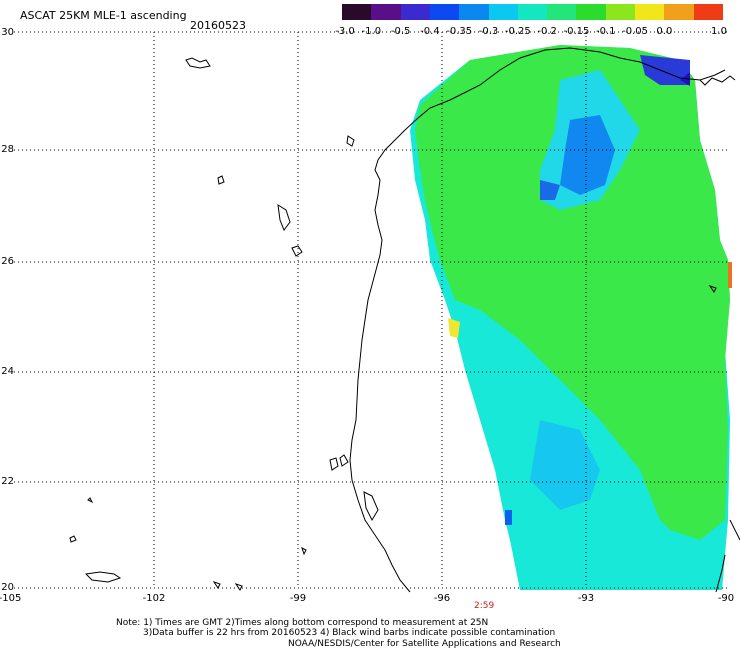 This screenshot has width=740, height=650. Describe the element at coordinates (103, 15) in the screenshot. I see `map-title: ASCAT 25KM MLE-1 ascending` at that location.